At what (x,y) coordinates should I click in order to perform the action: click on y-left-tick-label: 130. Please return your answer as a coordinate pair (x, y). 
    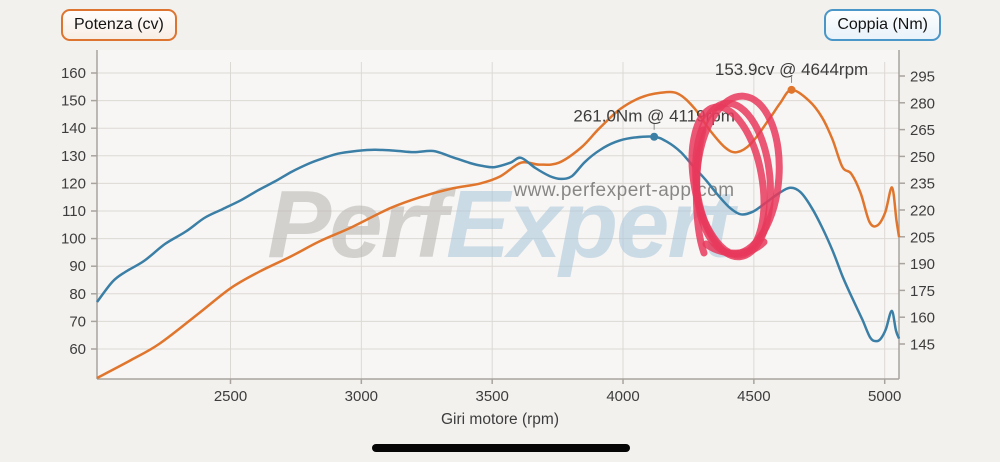
    Looking at the image, I should click on (73, 156).